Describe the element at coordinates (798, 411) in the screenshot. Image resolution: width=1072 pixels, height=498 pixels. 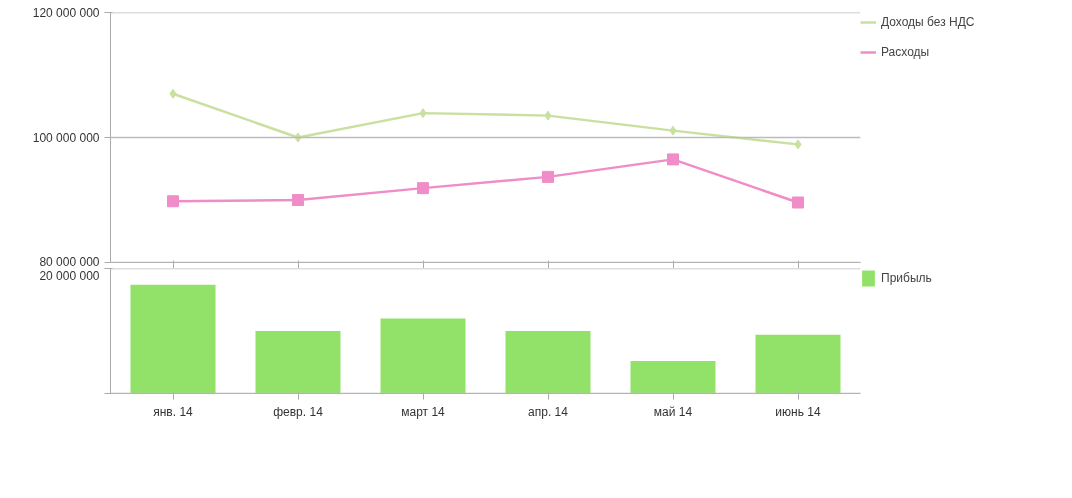
I see `x-tick-label: июнь 14` at that location.